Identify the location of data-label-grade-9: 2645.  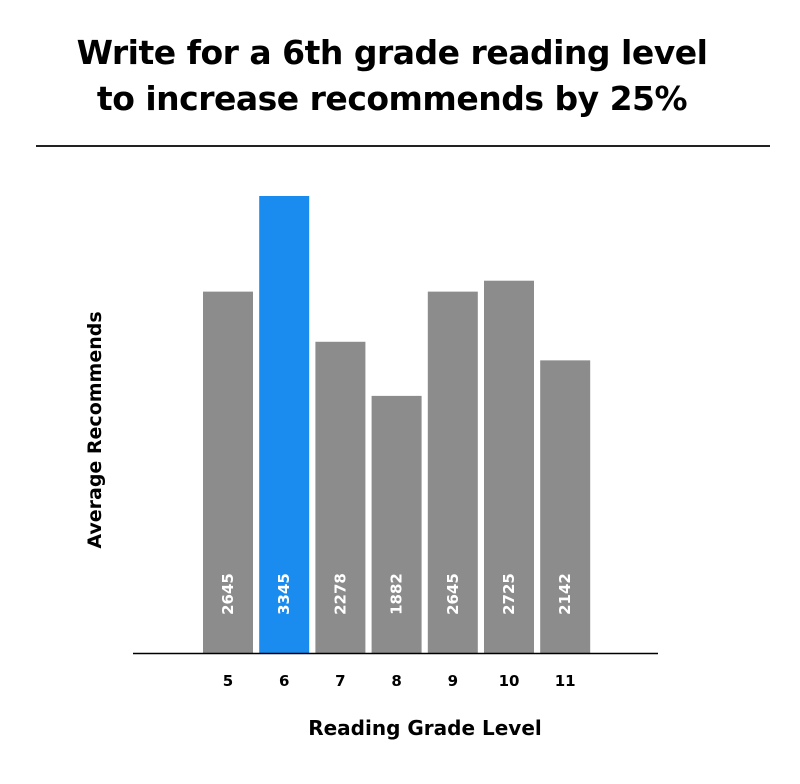
(453, 594).